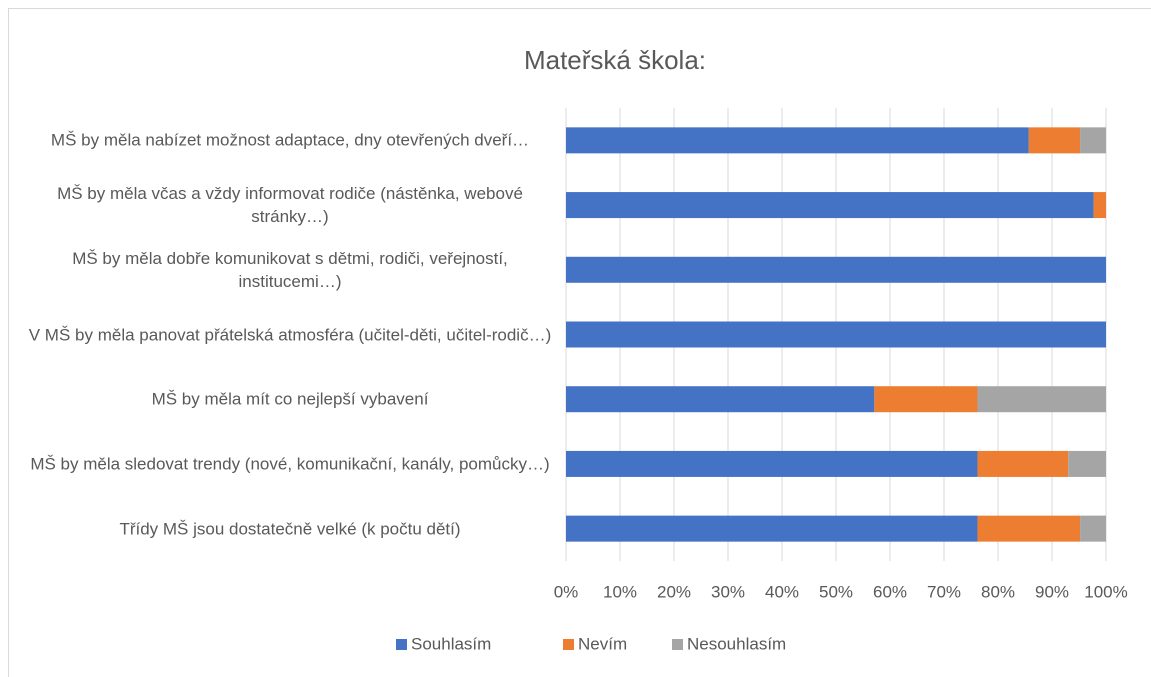 This screenshot has width=1151, height=677. What do you see at coordinates (836, 591) in the screenshot?
I see `x-tick-label: 50%` at bounding box center [836, 591].